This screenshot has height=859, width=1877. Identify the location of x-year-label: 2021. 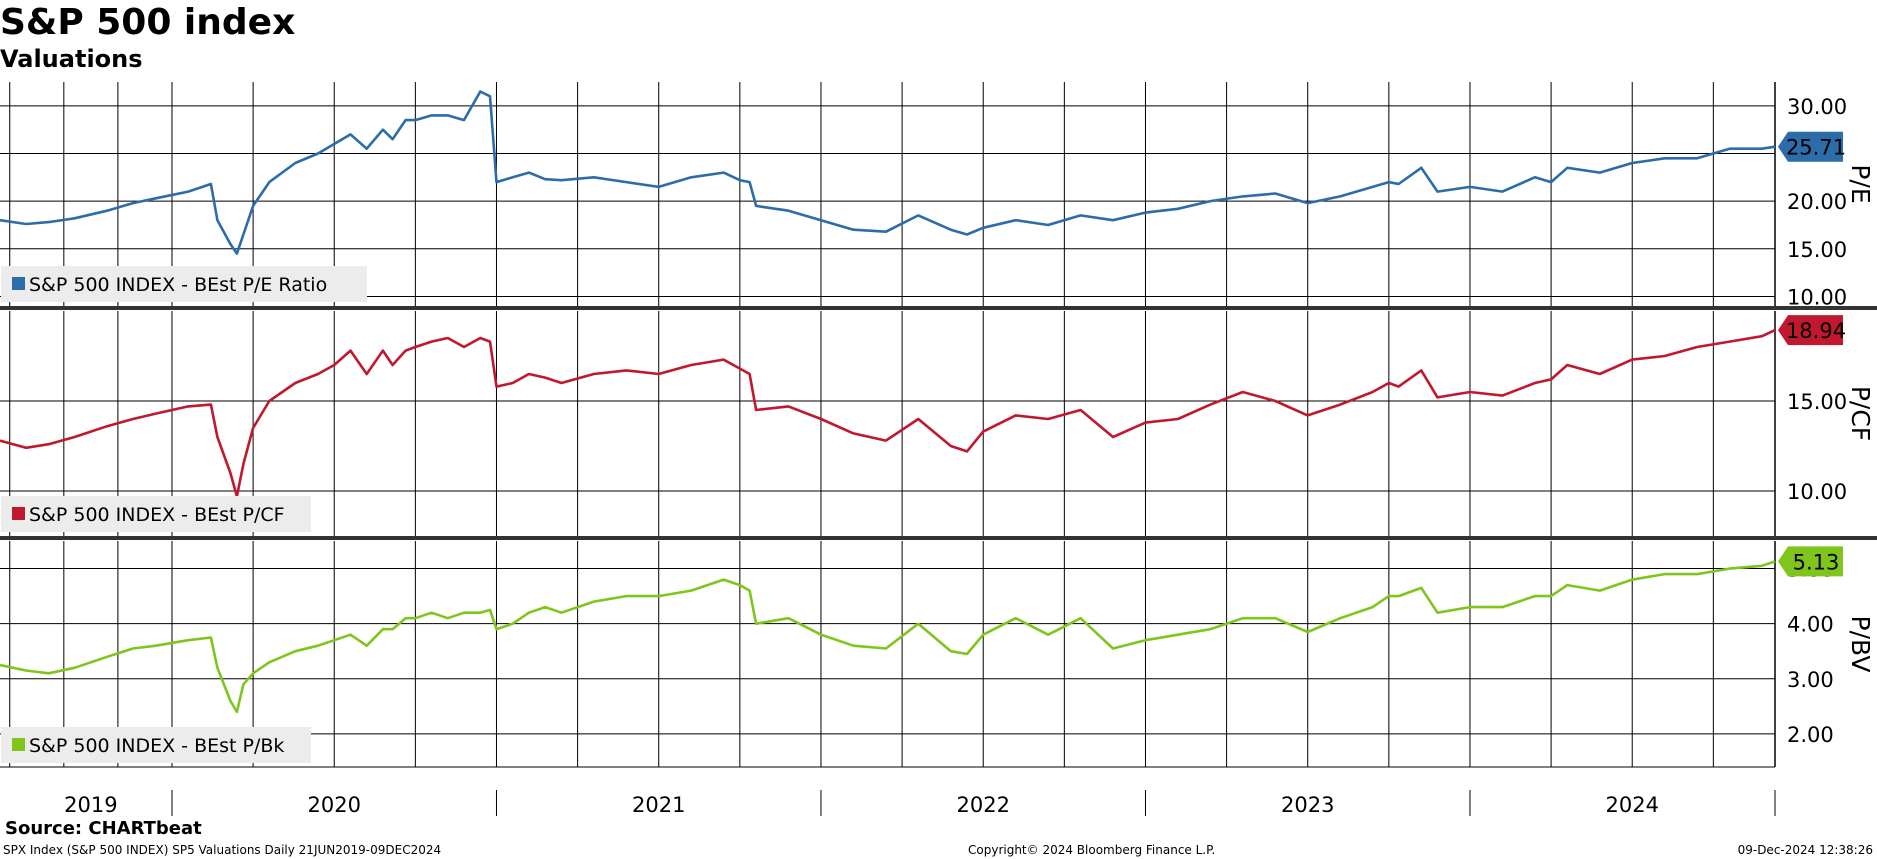
(658, 805).